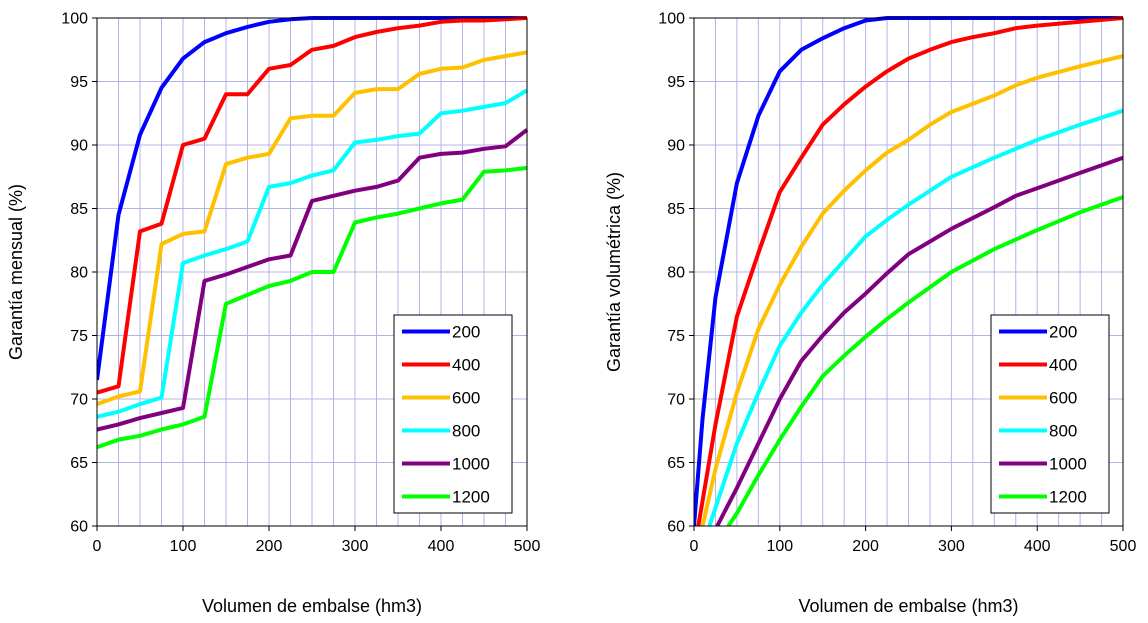  What do you see at coordinates (16, 272) in the screenshot?
I see `y-axis-title: Garantía mensual (%)` at bounding box center [16, 272].